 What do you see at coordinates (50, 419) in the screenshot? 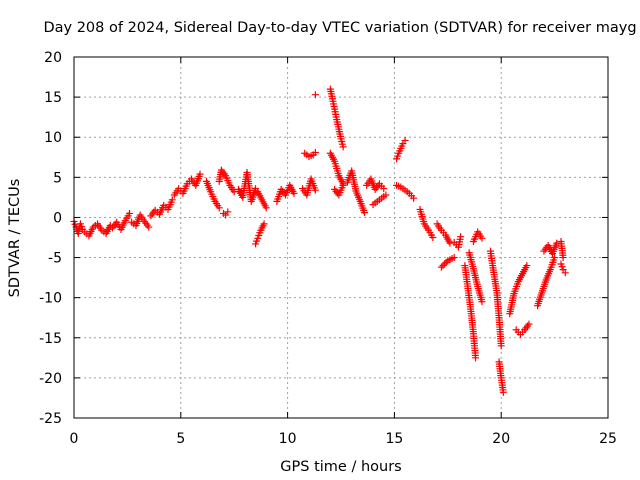
I see `y-tick-label: -25` at bounding box center [50, 419].